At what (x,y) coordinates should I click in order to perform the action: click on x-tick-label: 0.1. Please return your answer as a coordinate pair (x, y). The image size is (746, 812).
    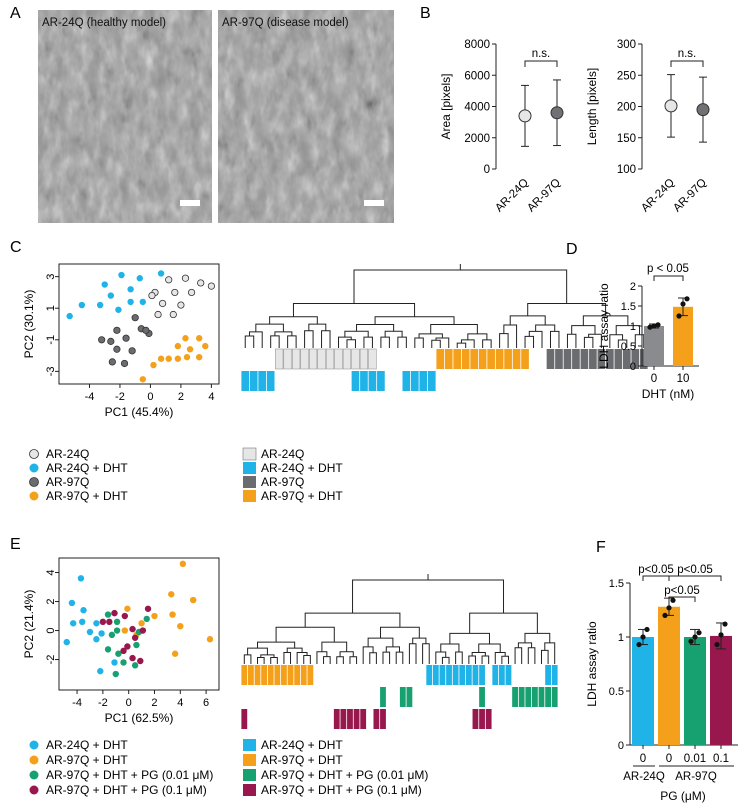
    Looking at the image, I should click on (721, 759).